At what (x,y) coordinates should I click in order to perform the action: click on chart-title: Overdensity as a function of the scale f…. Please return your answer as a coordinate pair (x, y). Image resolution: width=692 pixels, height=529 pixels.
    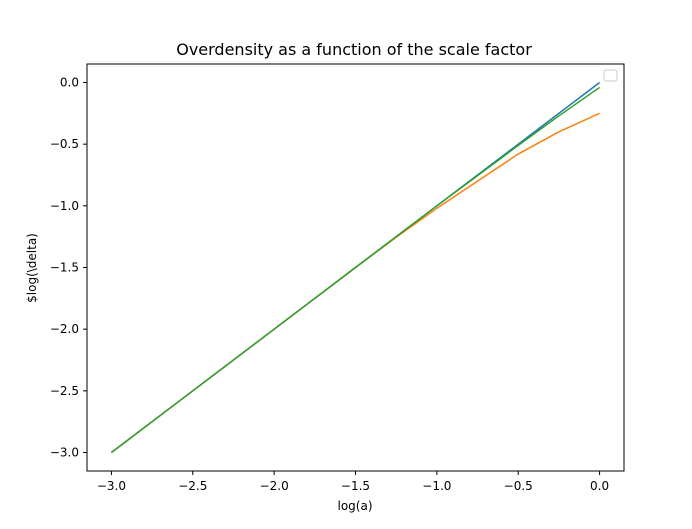
    Looking at the image, I should click on (354, 49).